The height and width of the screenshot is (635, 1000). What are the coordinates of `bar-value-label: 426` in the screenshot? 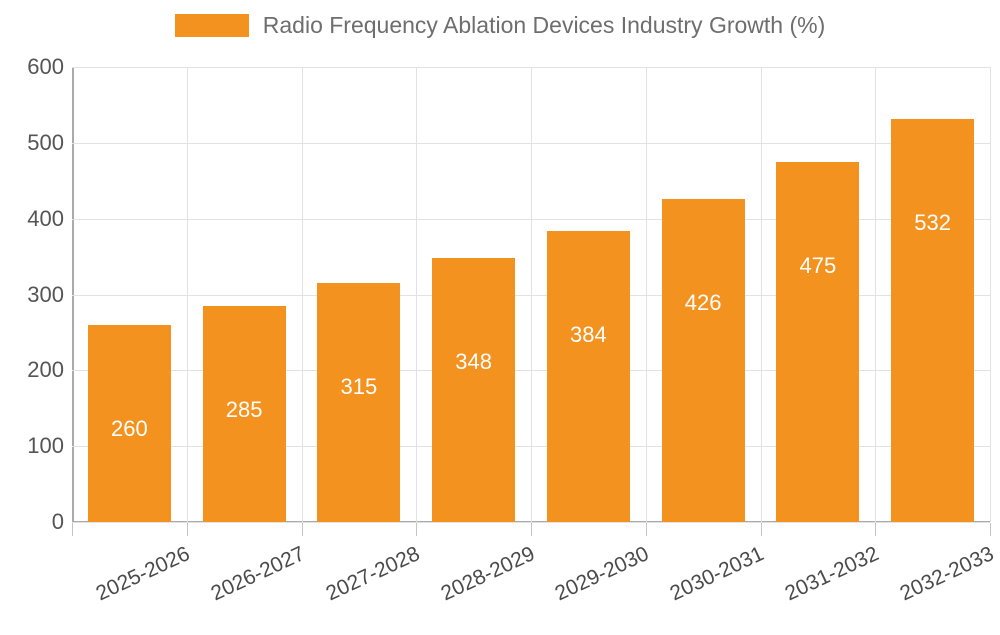 It's located at (703, 302).